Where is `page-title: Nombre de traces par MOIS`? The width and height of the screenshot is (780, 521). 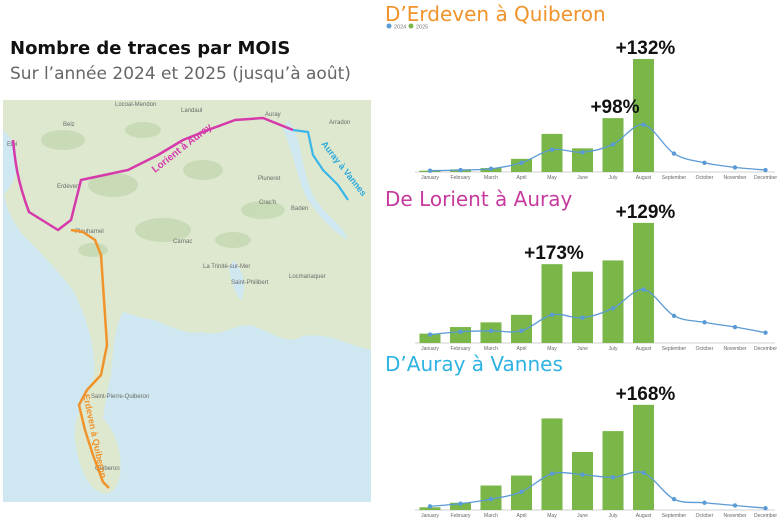 page-title: Nombre de traces par MOIS is located at coordinates (150, 48).